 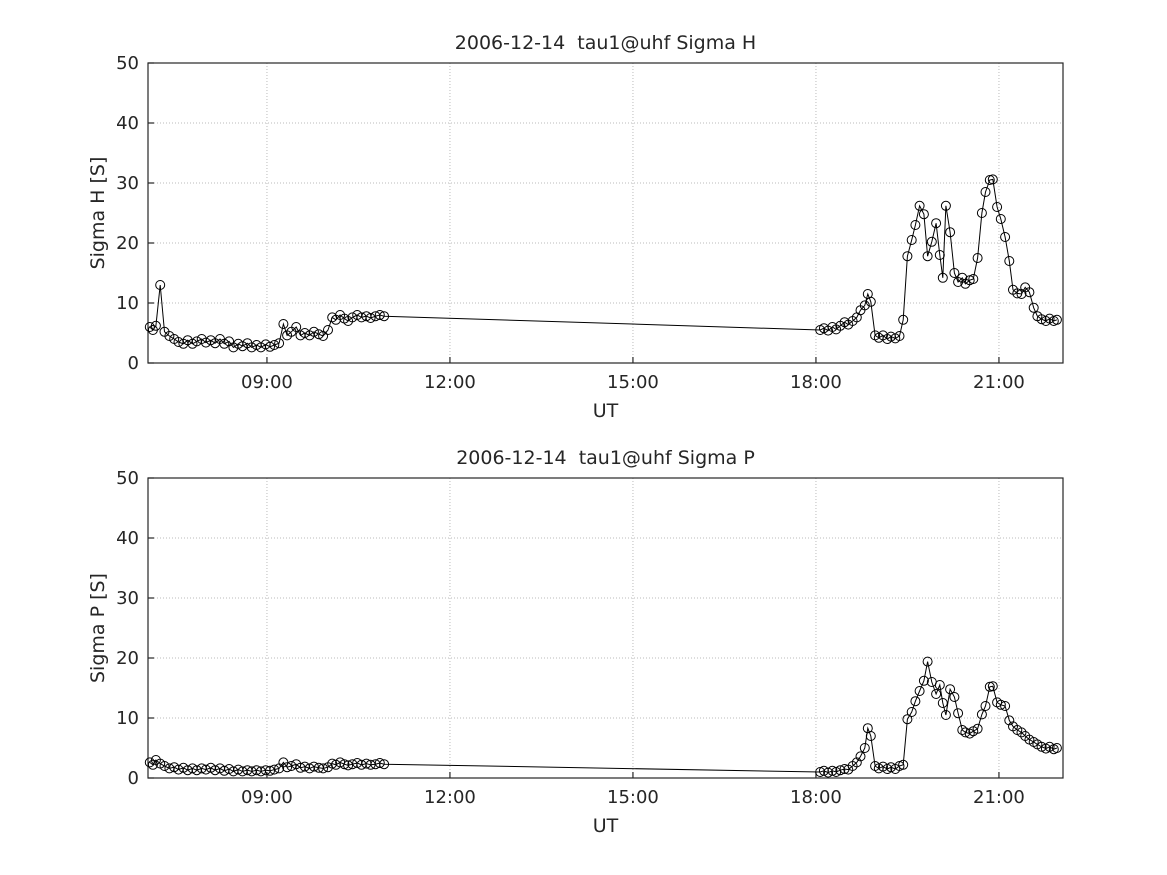 What do you see at coordinates (603, 717) in the screenshot?
I see `series-line` at bounding box center [603, 717].